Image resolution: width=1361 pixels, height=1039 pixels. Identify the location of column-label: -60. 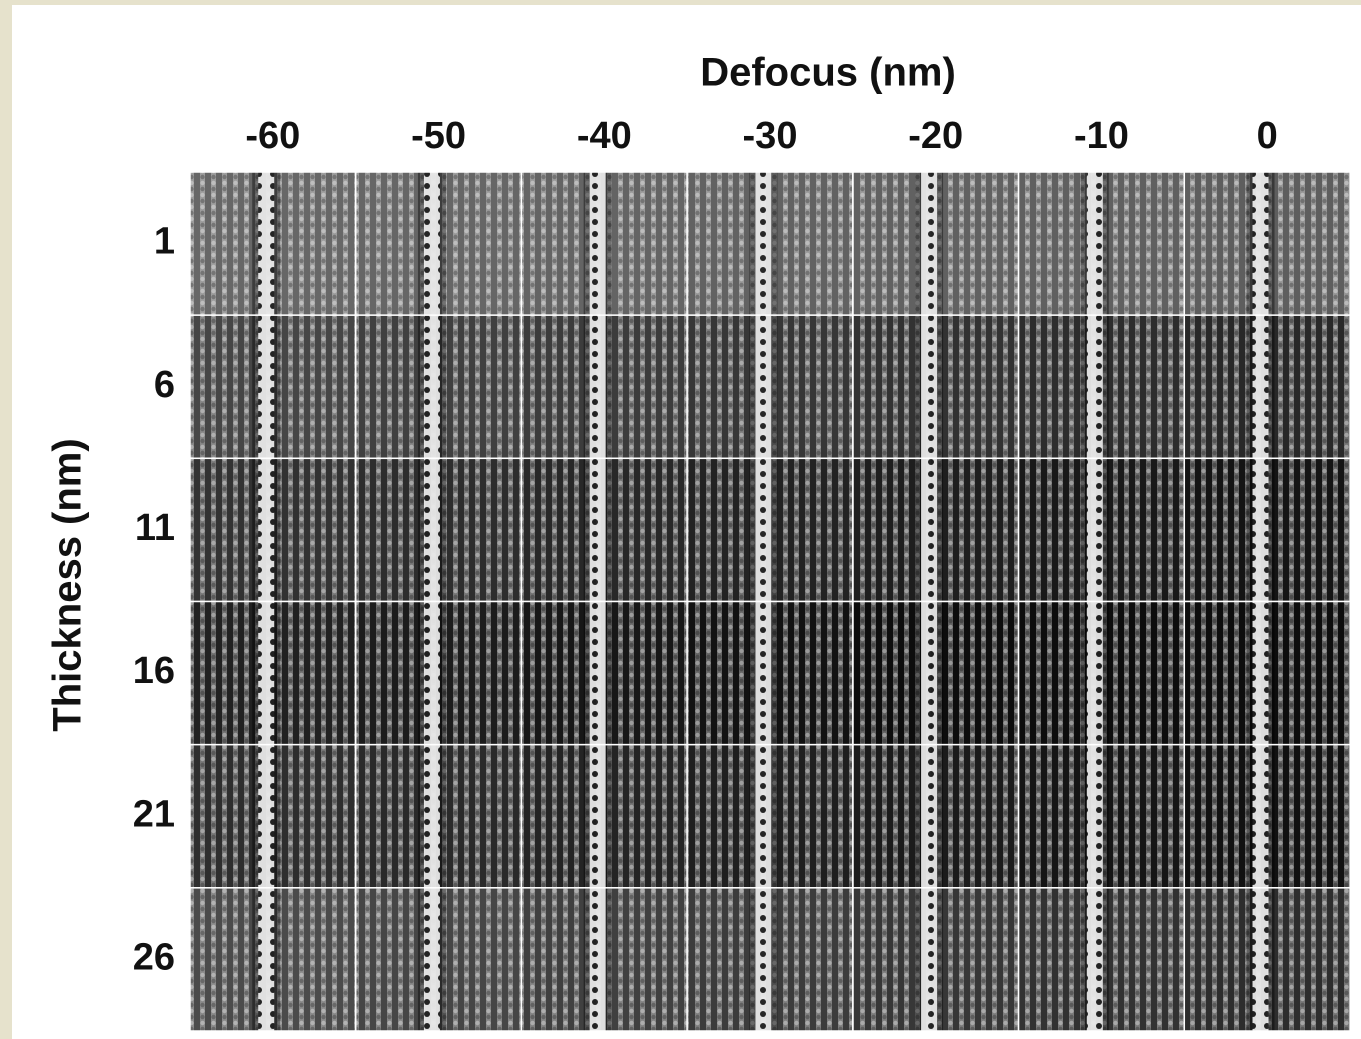
(272, 136).